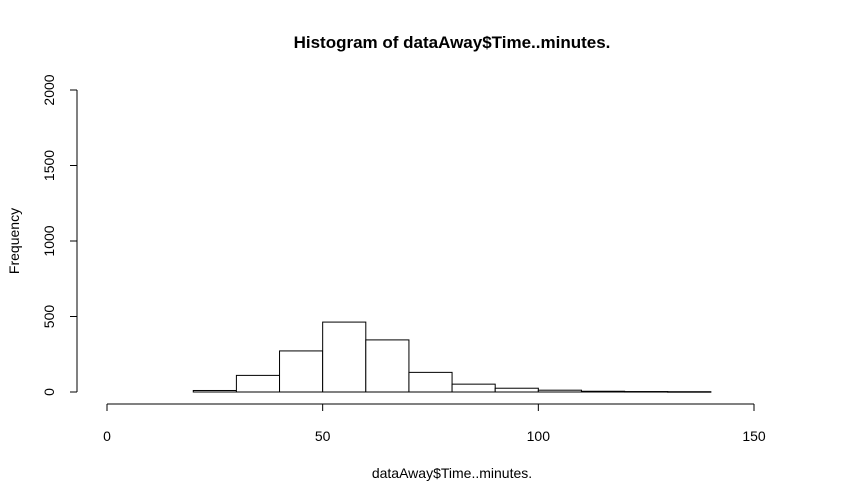 This screenshot has height=502, width=866. I want to click on y-tick-label: 500, so click(49, 317).